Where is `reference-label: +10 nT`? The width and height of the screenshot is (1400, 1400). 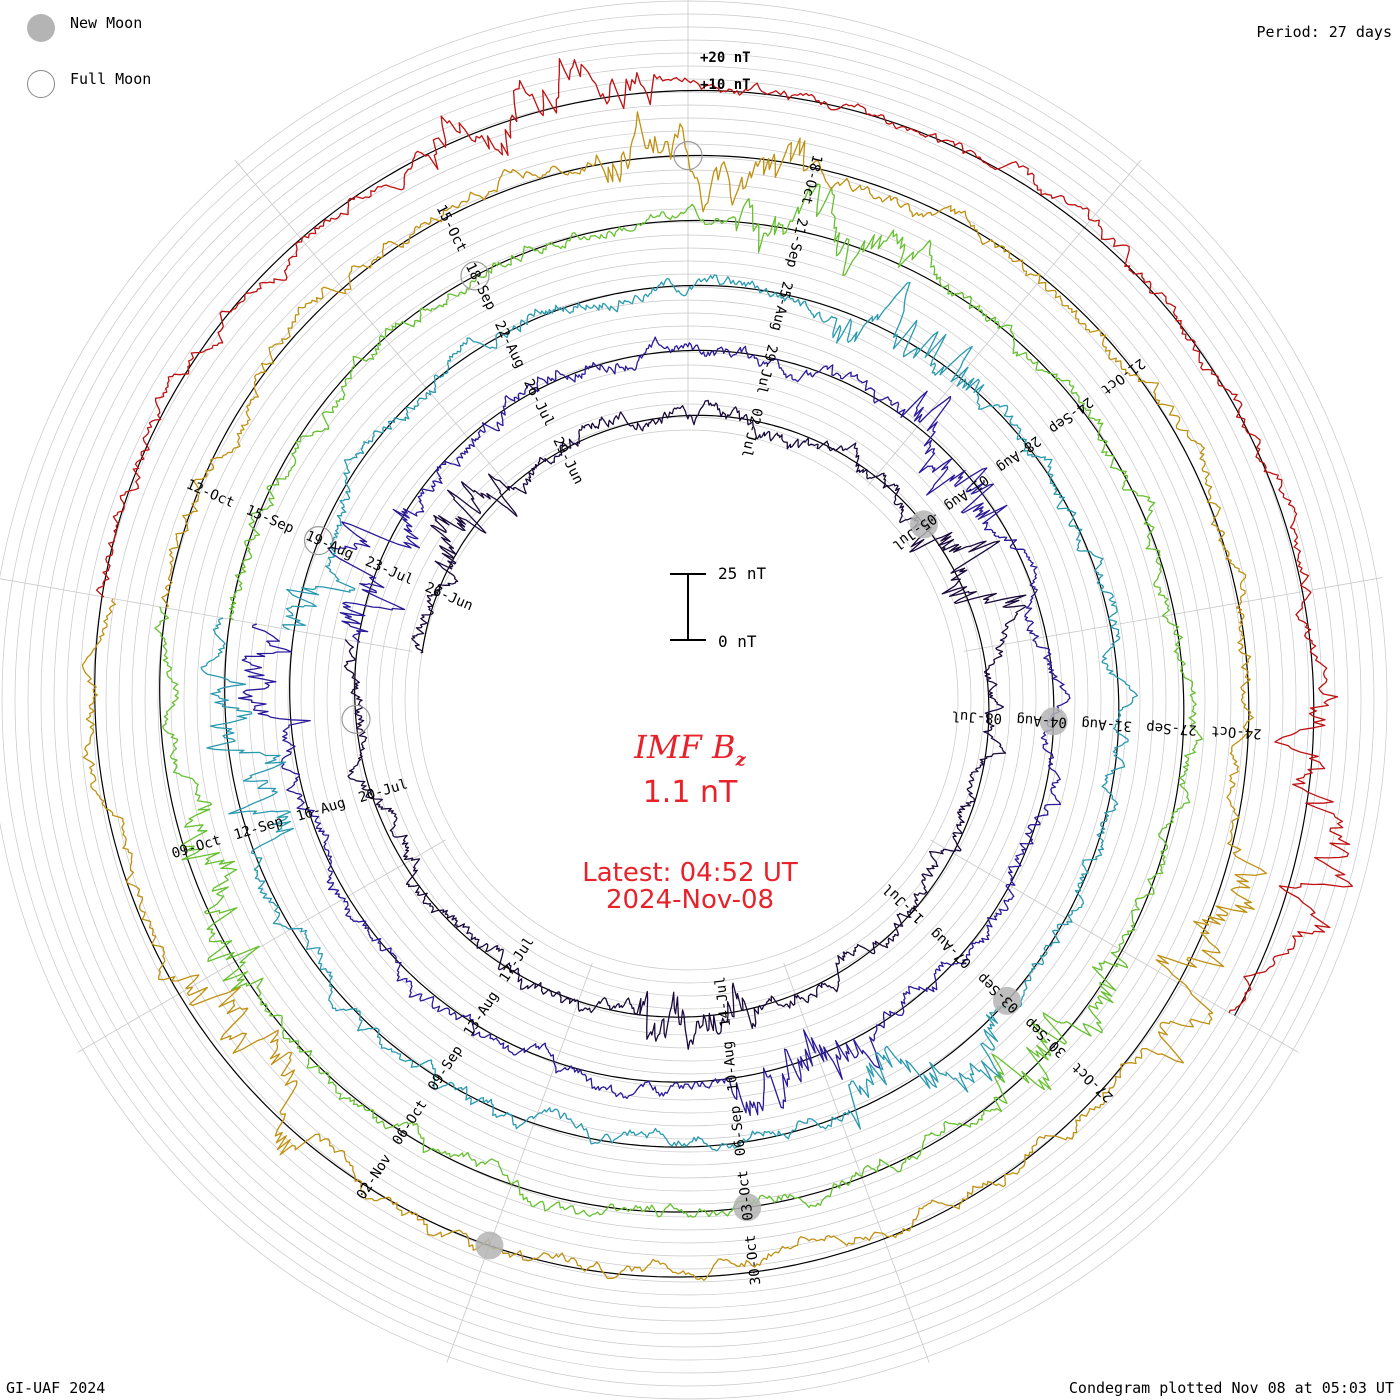 reference-label: +10 nT is located at coordinates (725, 85).